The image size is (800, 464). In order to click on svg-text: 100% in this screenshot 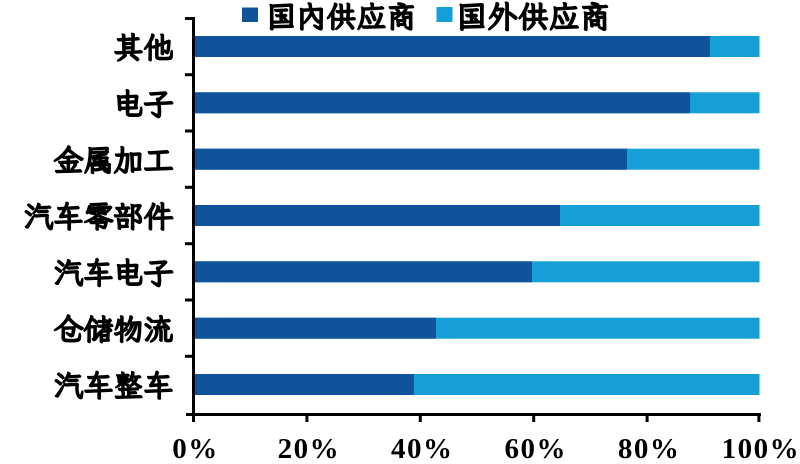, I will do `click(761, 448)`.